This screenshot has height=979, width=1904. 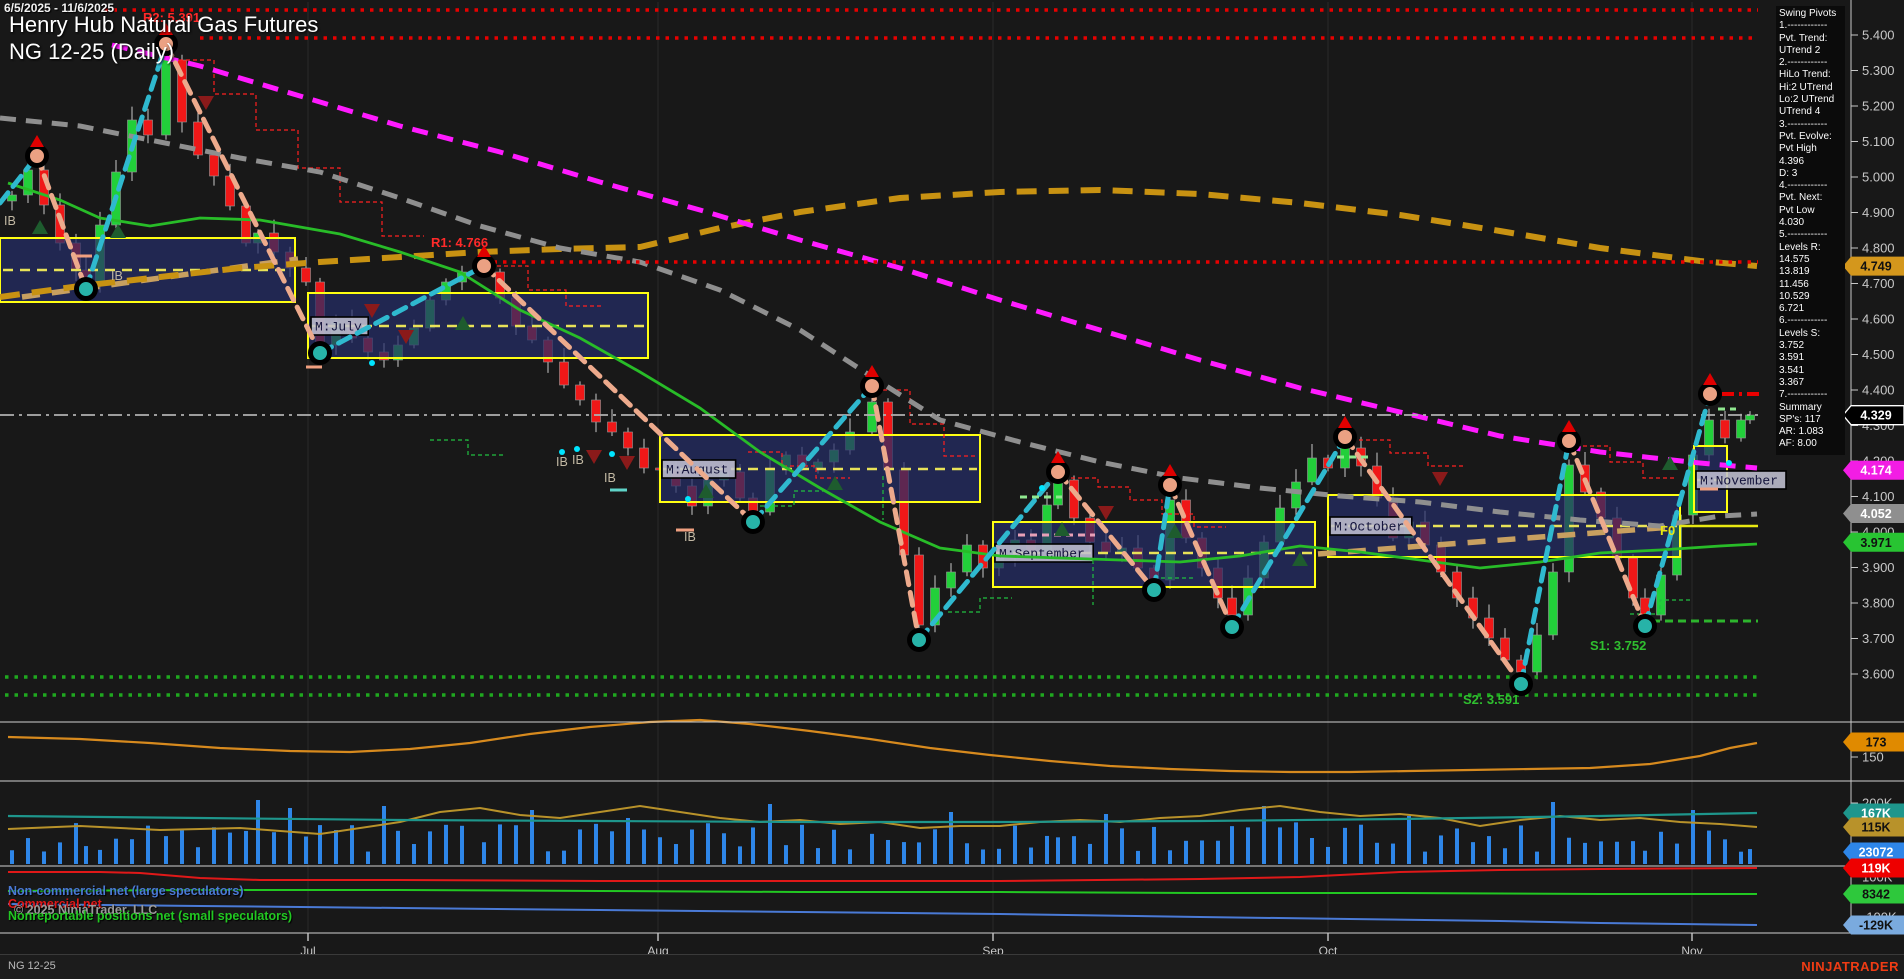 What do you see at coordinates (1569, 441) in the screenshot?
I see `swing-high-circle` at bounding box center [1569, 441].